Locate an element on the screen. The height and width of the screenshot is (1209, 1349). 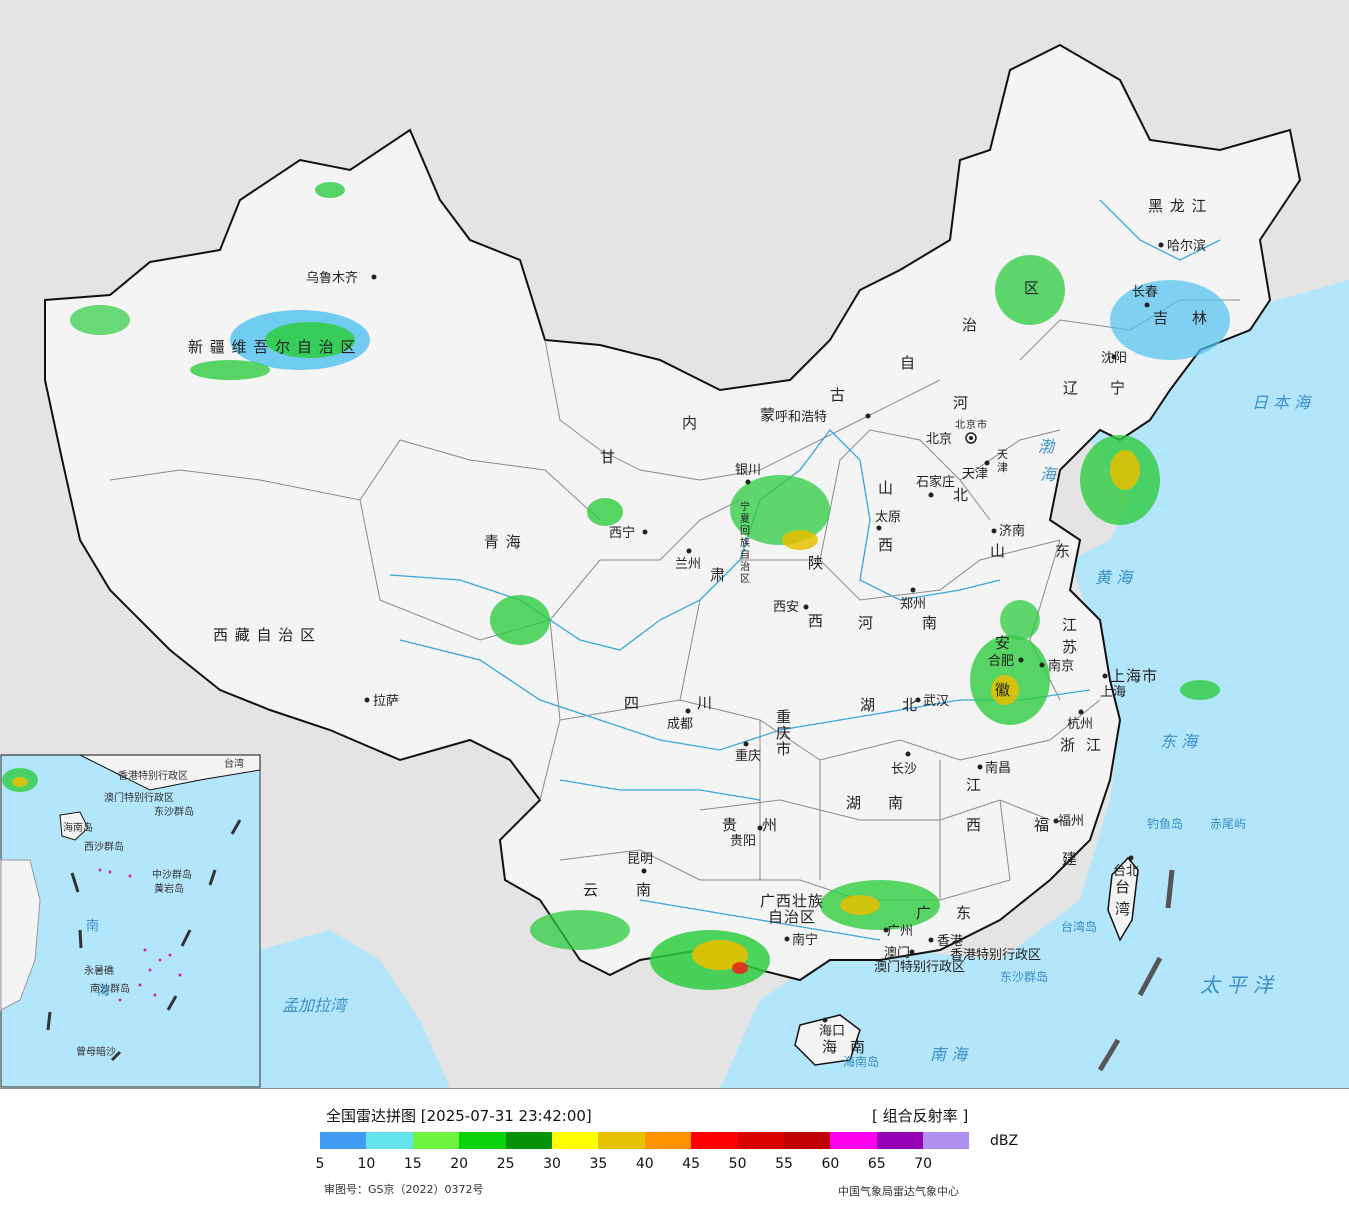
label-guangxi-2: 自治区 is located at coordinates (792, 917).